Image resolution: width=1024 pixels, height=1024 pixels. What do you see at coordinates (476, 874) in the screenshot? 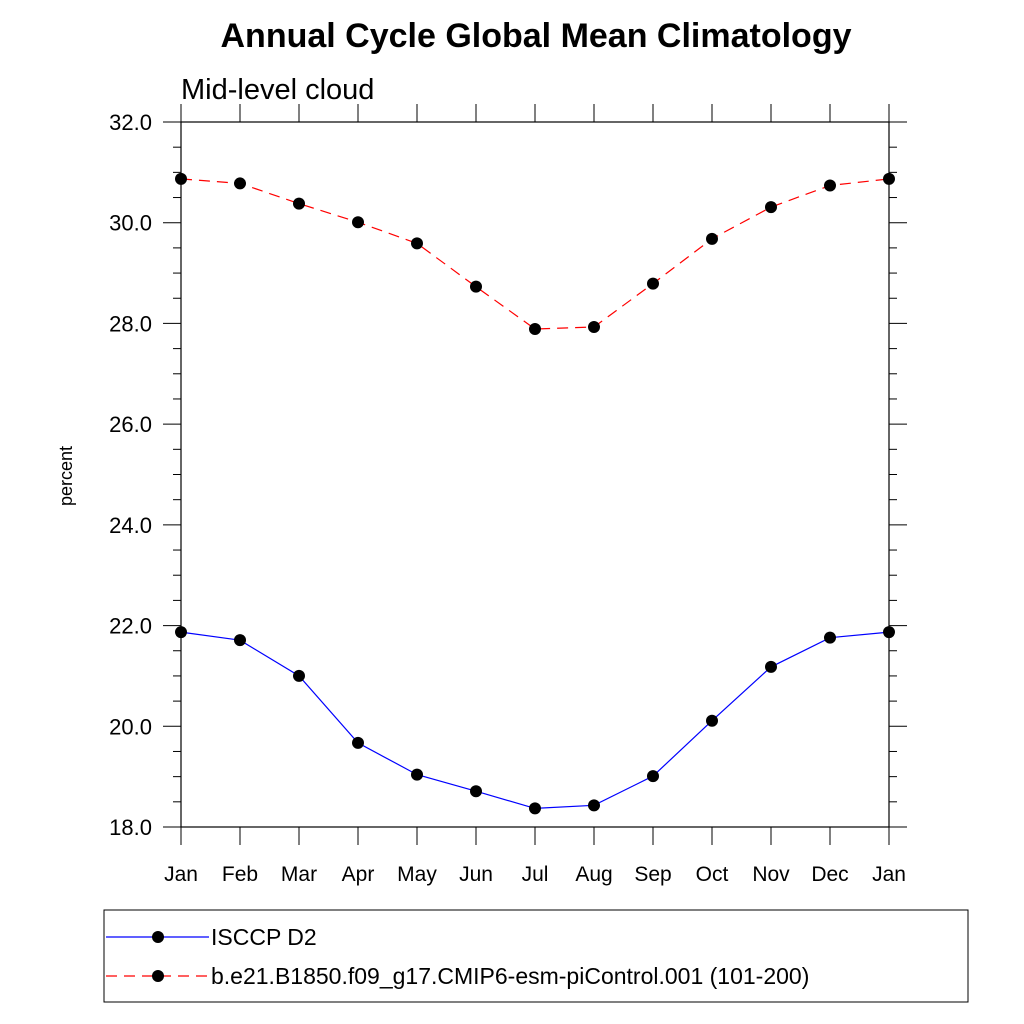
I see `x-tick-label: Jun` at bounding box center [476, 874].